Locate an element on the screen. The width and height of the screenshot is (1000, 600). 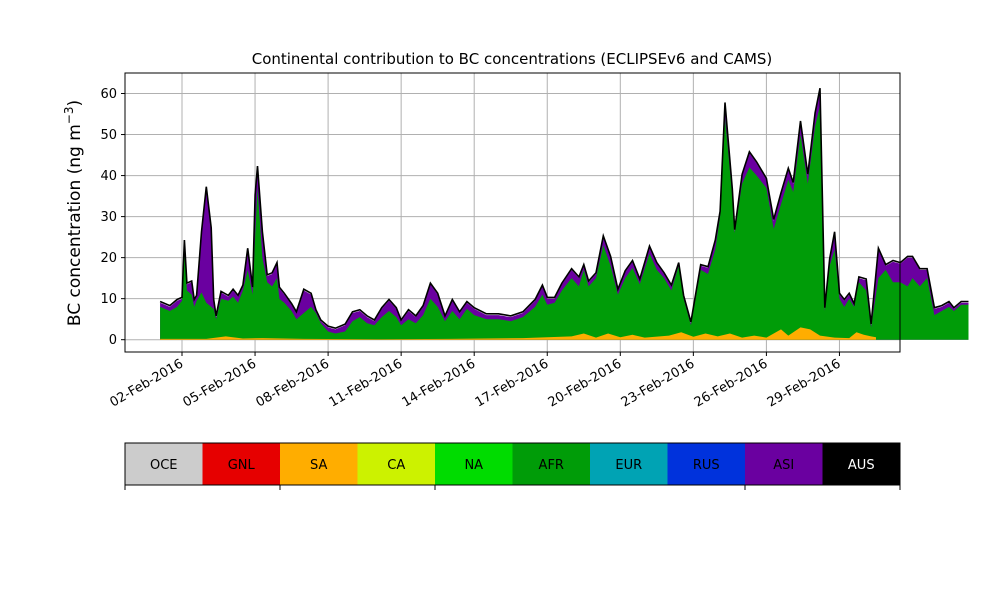
legend-swatch-rus is located at coordinates (706, 464).